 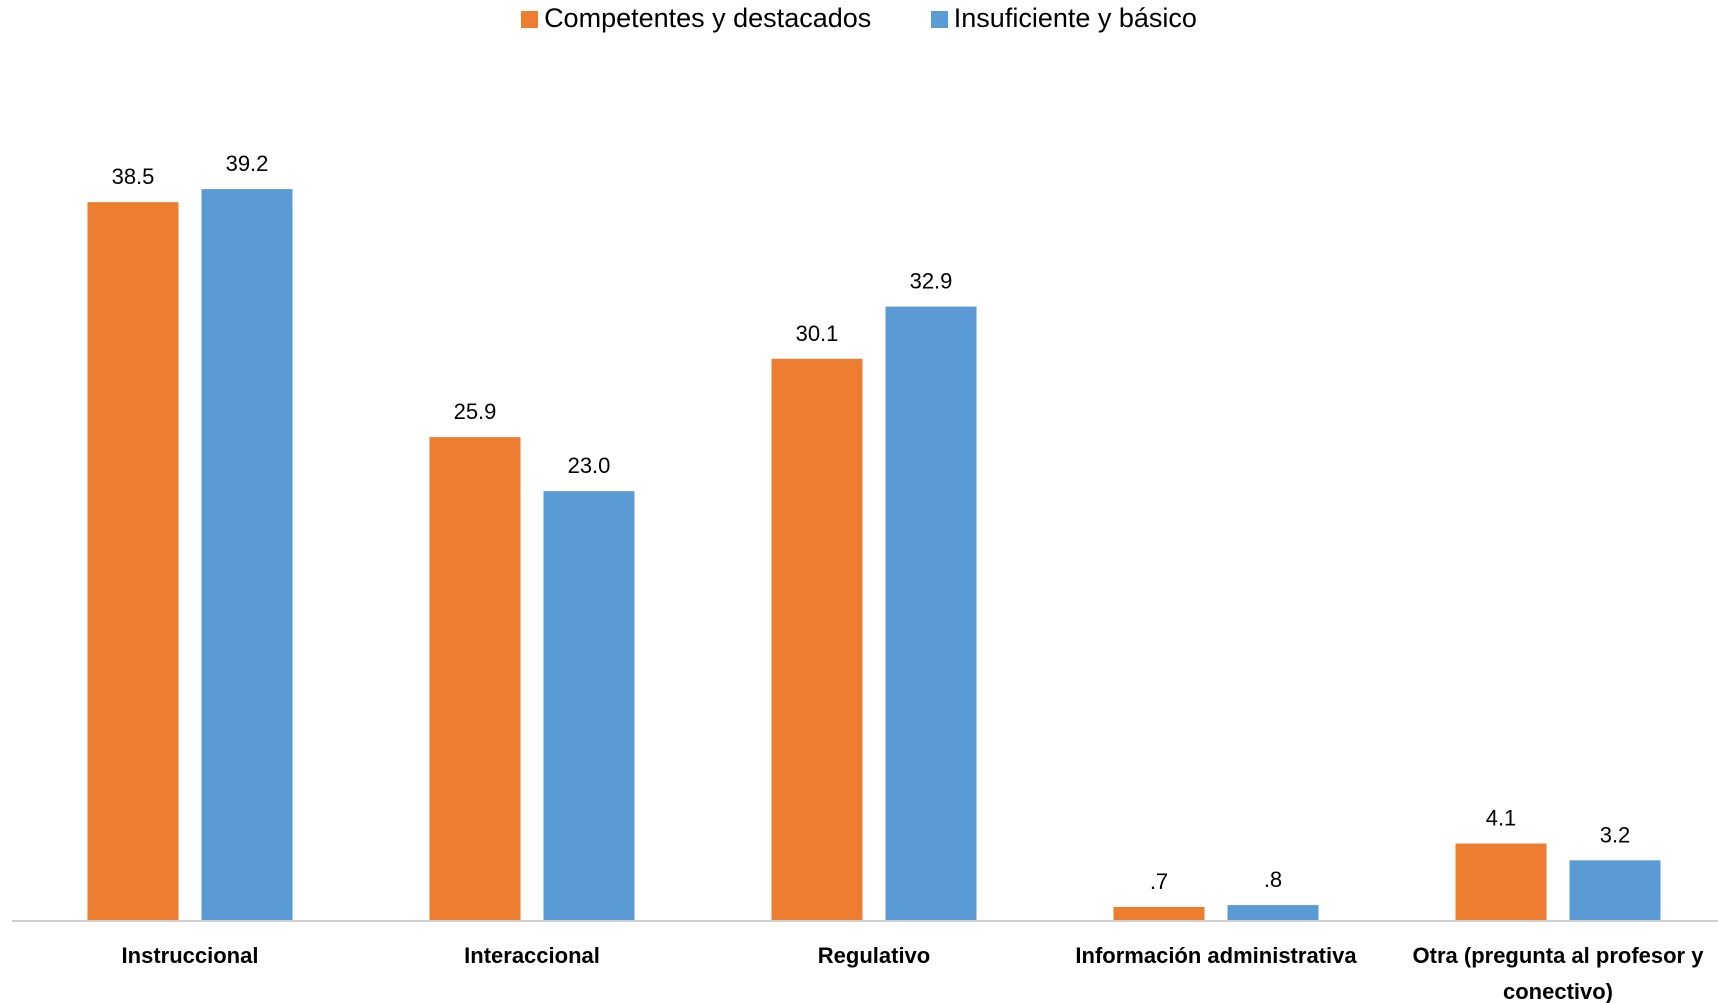 I want to click on category-label-3: Información administrativa, so click(x=1216, y=955).